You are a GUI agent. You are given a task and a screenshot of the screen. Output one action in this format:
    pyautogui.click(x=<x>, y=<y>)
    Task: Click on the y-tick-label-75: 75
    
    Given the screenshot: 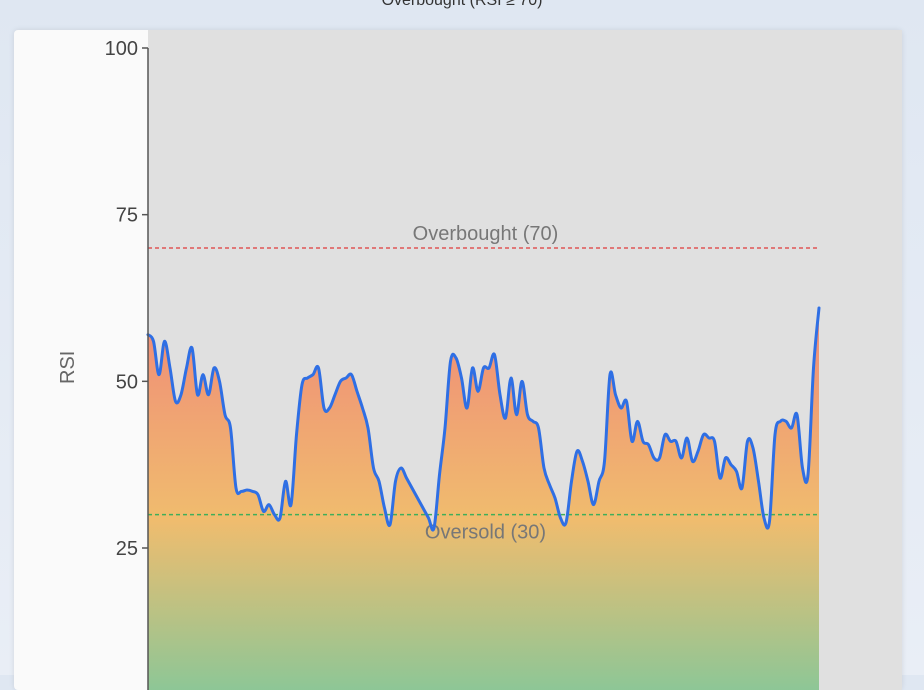 What is the action you would take?
    pyautogui.click(x=127, y=216)
    